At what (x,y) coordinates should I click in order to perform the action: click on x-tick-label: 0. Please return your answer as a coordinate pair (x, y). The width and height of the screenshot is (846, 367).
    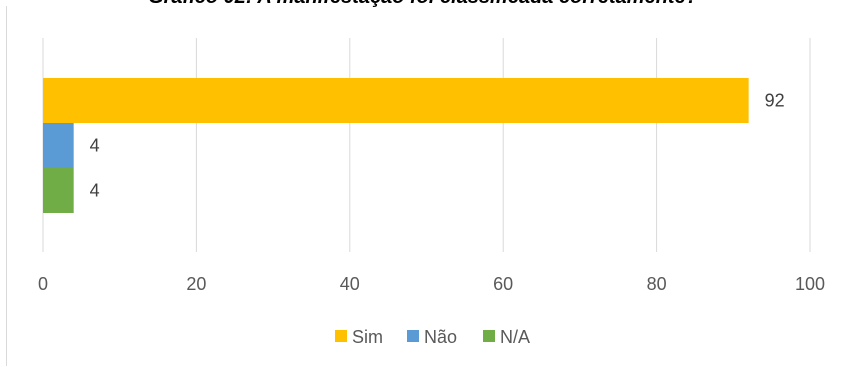
    Looking at the image, I should click on (43, 284).